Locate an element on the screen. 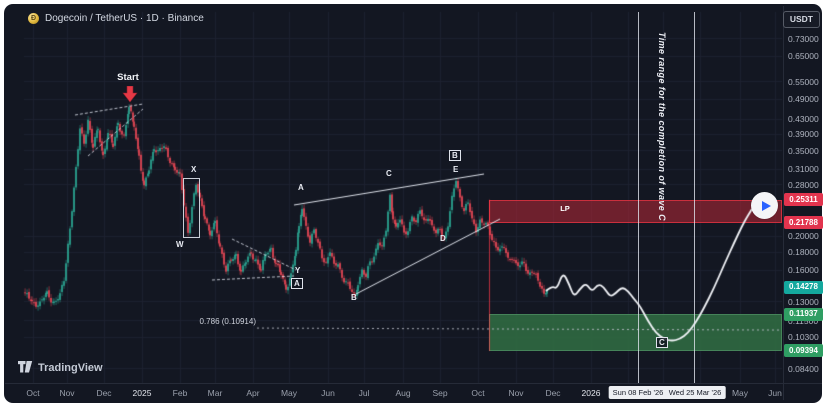  price-tick-label: 0.16000 is located at coordinates (803, 270).